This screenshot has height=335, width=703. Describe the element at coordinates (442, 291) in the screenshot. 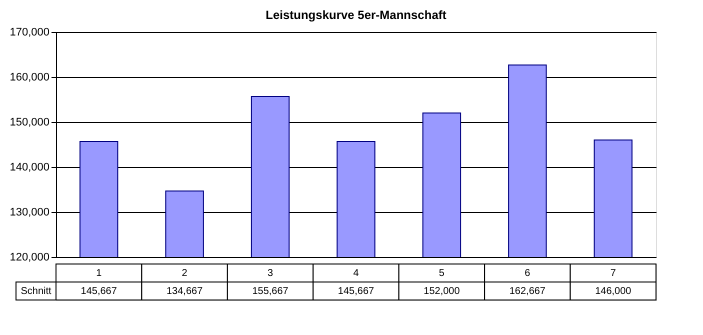

I see `data-label: 152,000` at that location.